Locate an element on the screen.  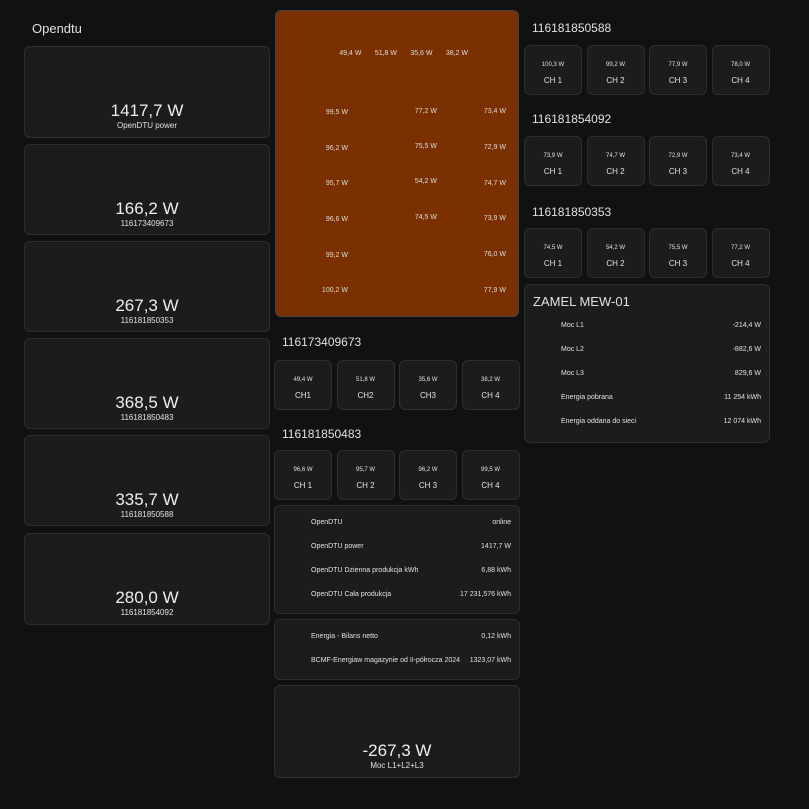
channel-label: CH1 is located at coordinates (302, 395).